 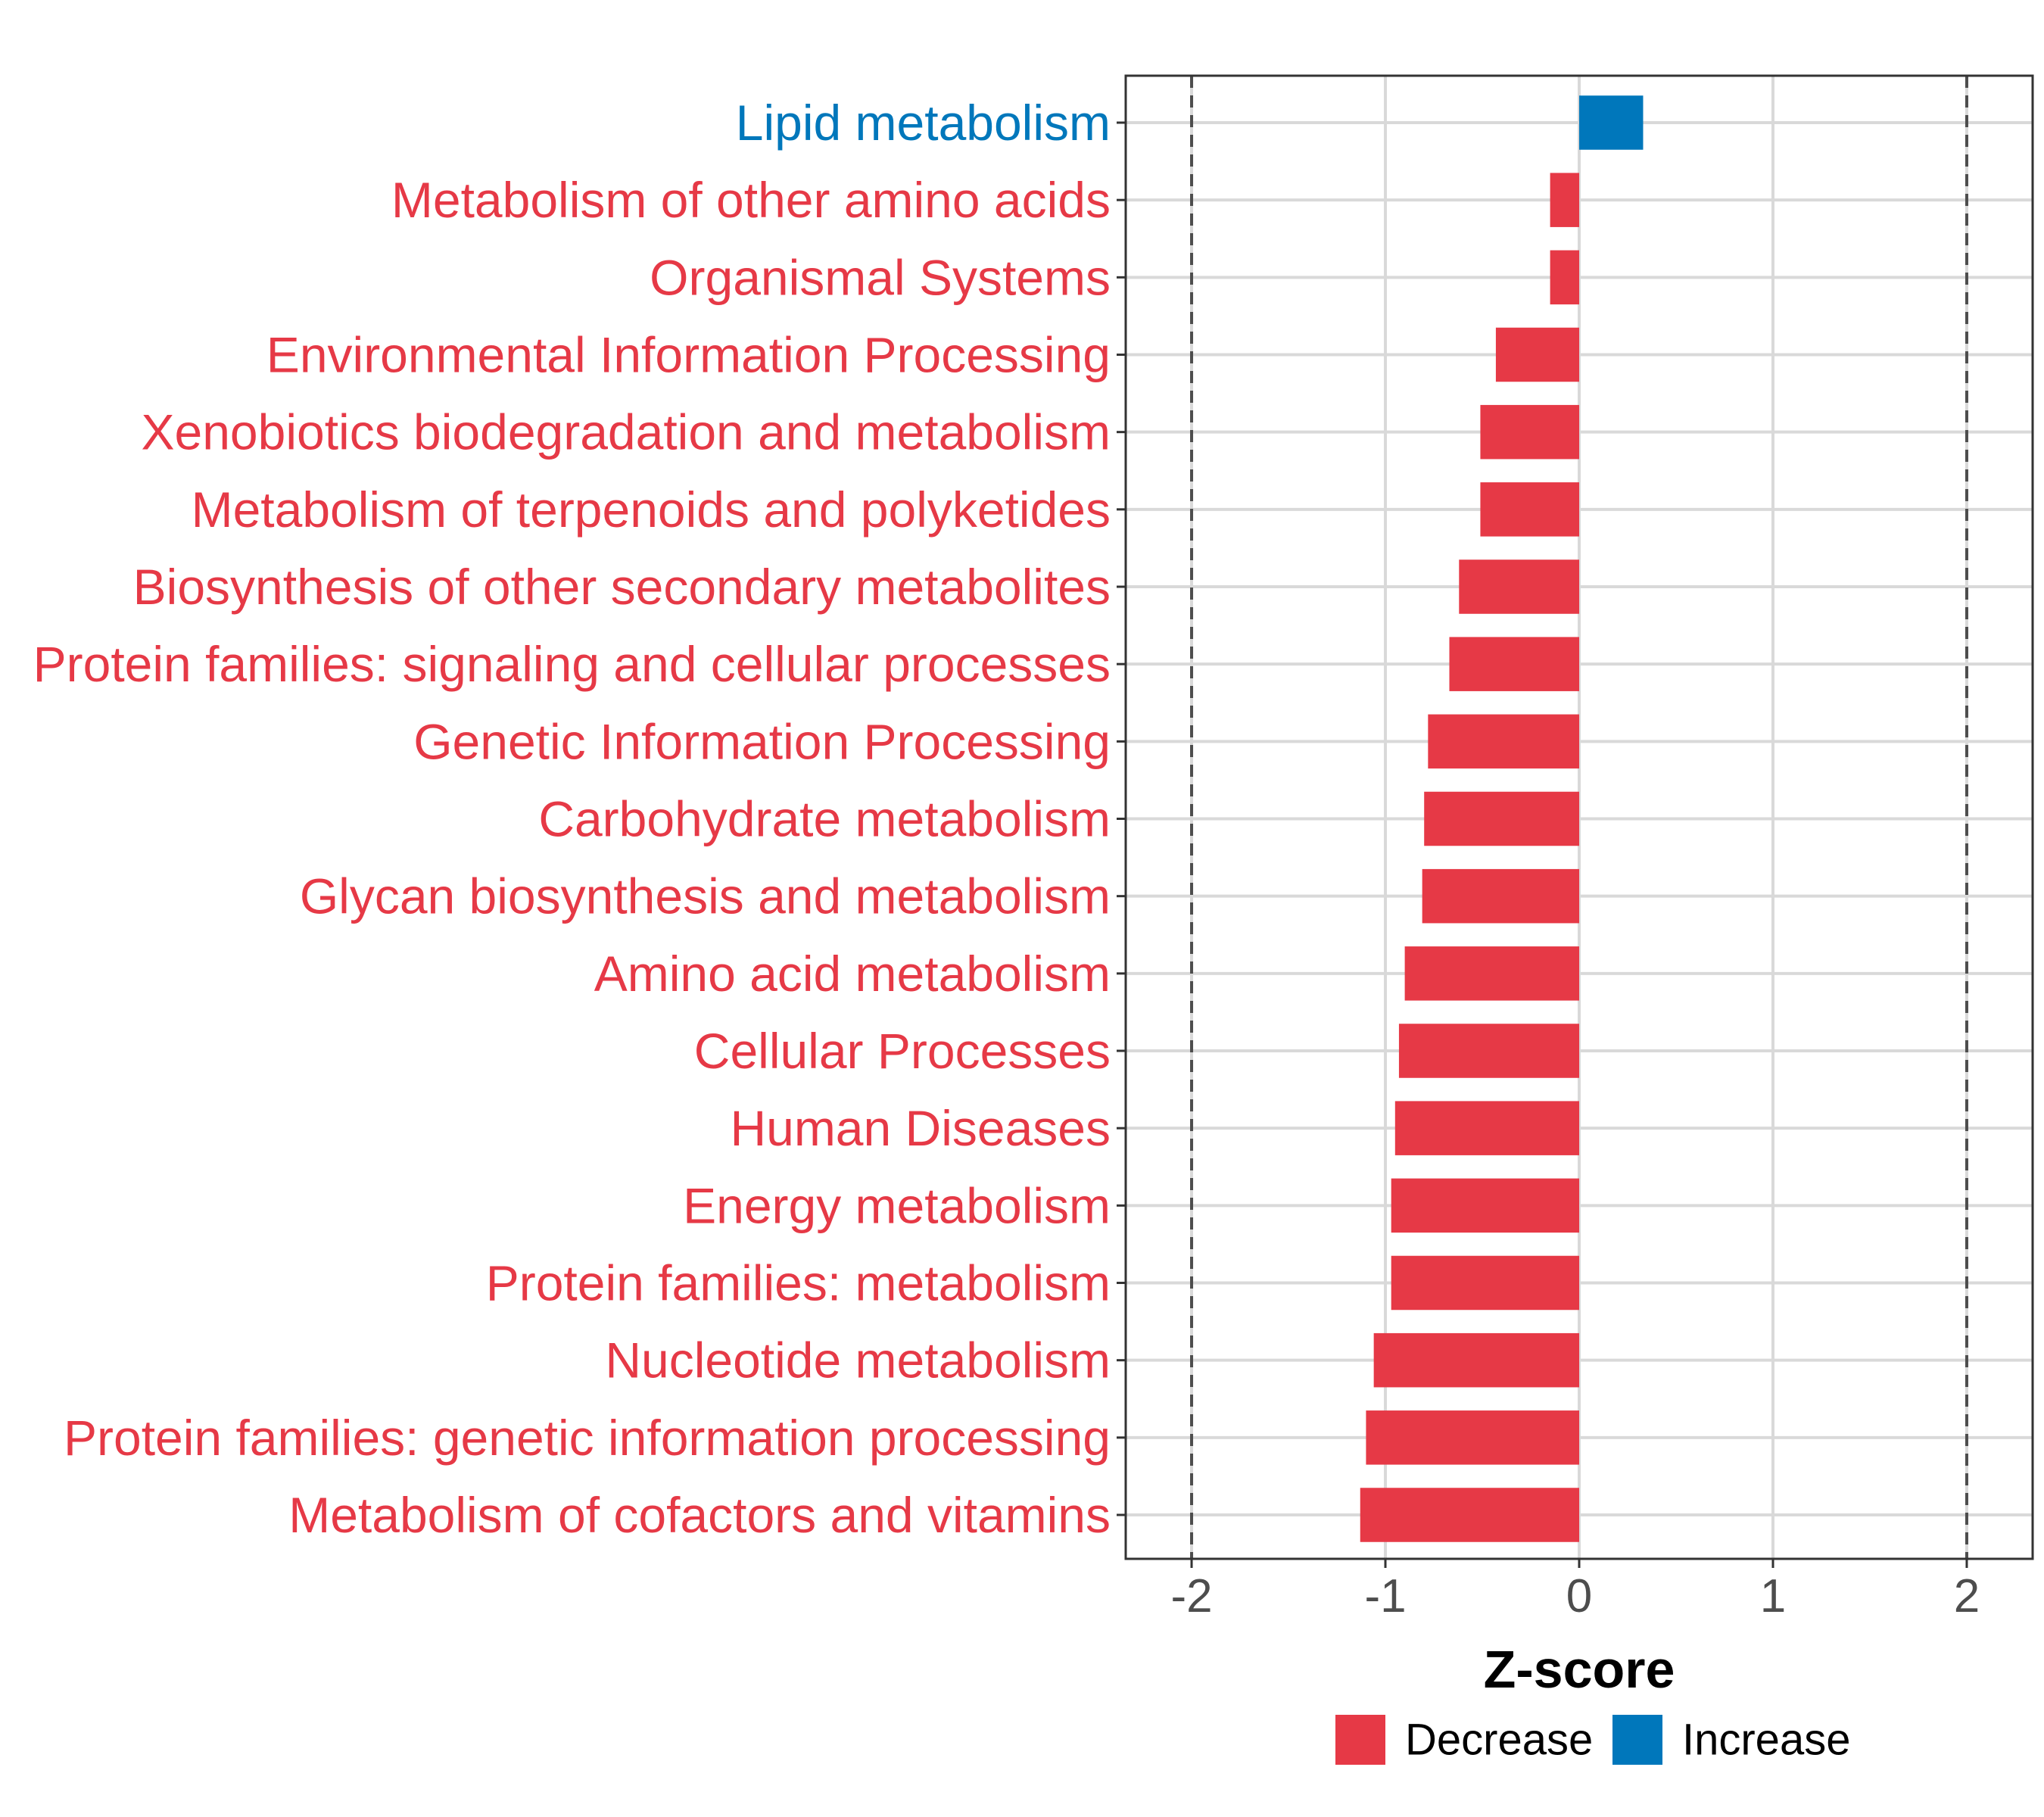 I want to click on y-tick-label: Nucleotide metabolism, so click(x=858, y=1360).